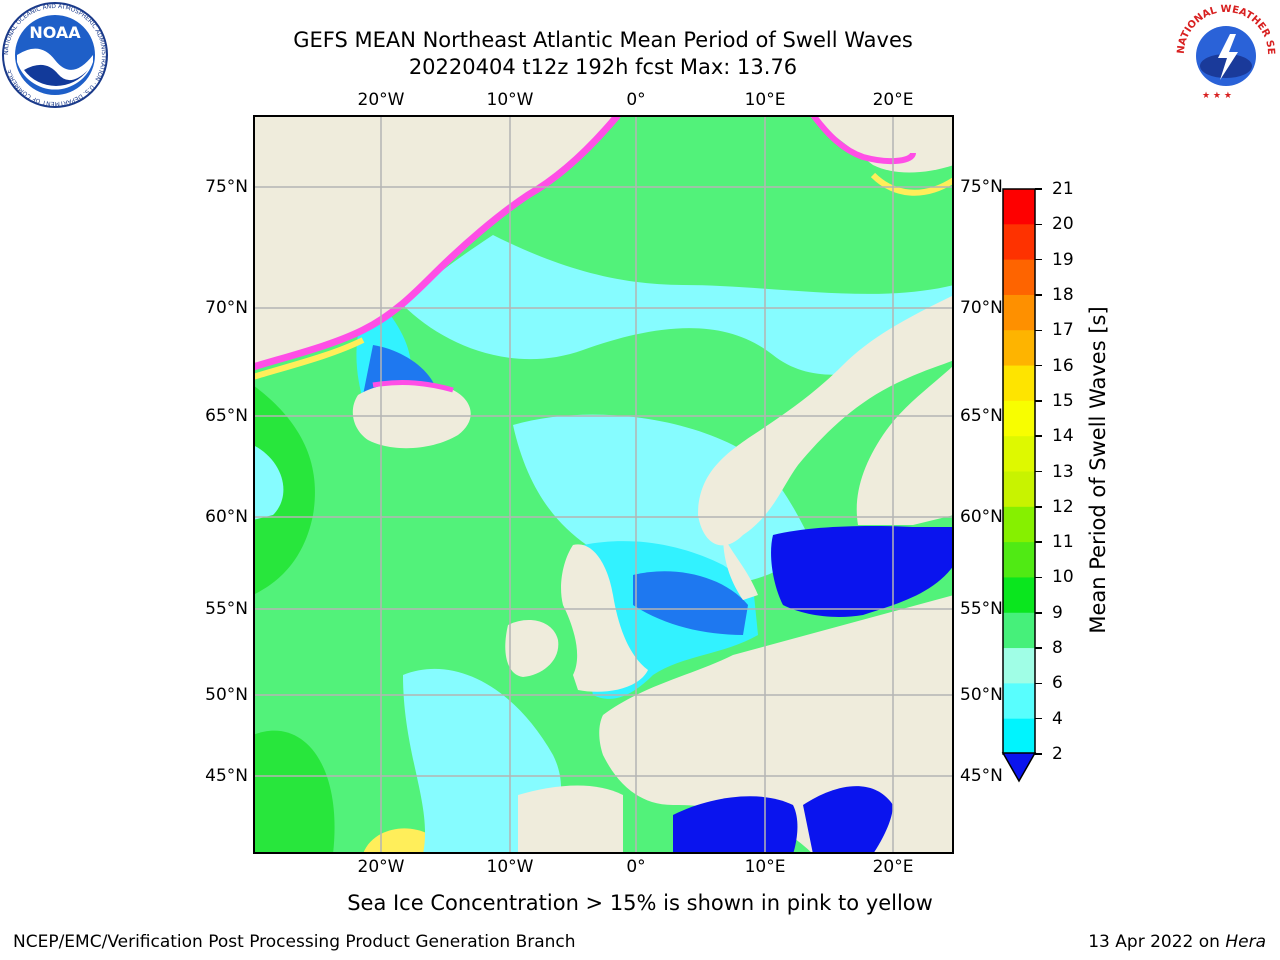 The width and height of the screenshot is (1280, 960). I want to click on colorbar-tick-label: 14, so click(1063, 436).